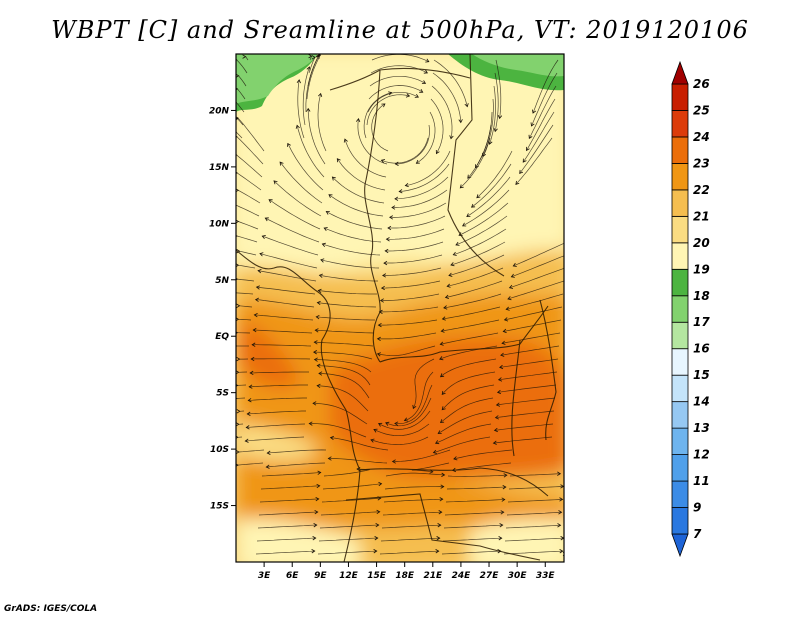 This screenshot has height=618, width=800. What do you see at coordinates (219, 224) in the screenshot?
I see `y-tick-label: 10N` at bounding box center [219, 224].